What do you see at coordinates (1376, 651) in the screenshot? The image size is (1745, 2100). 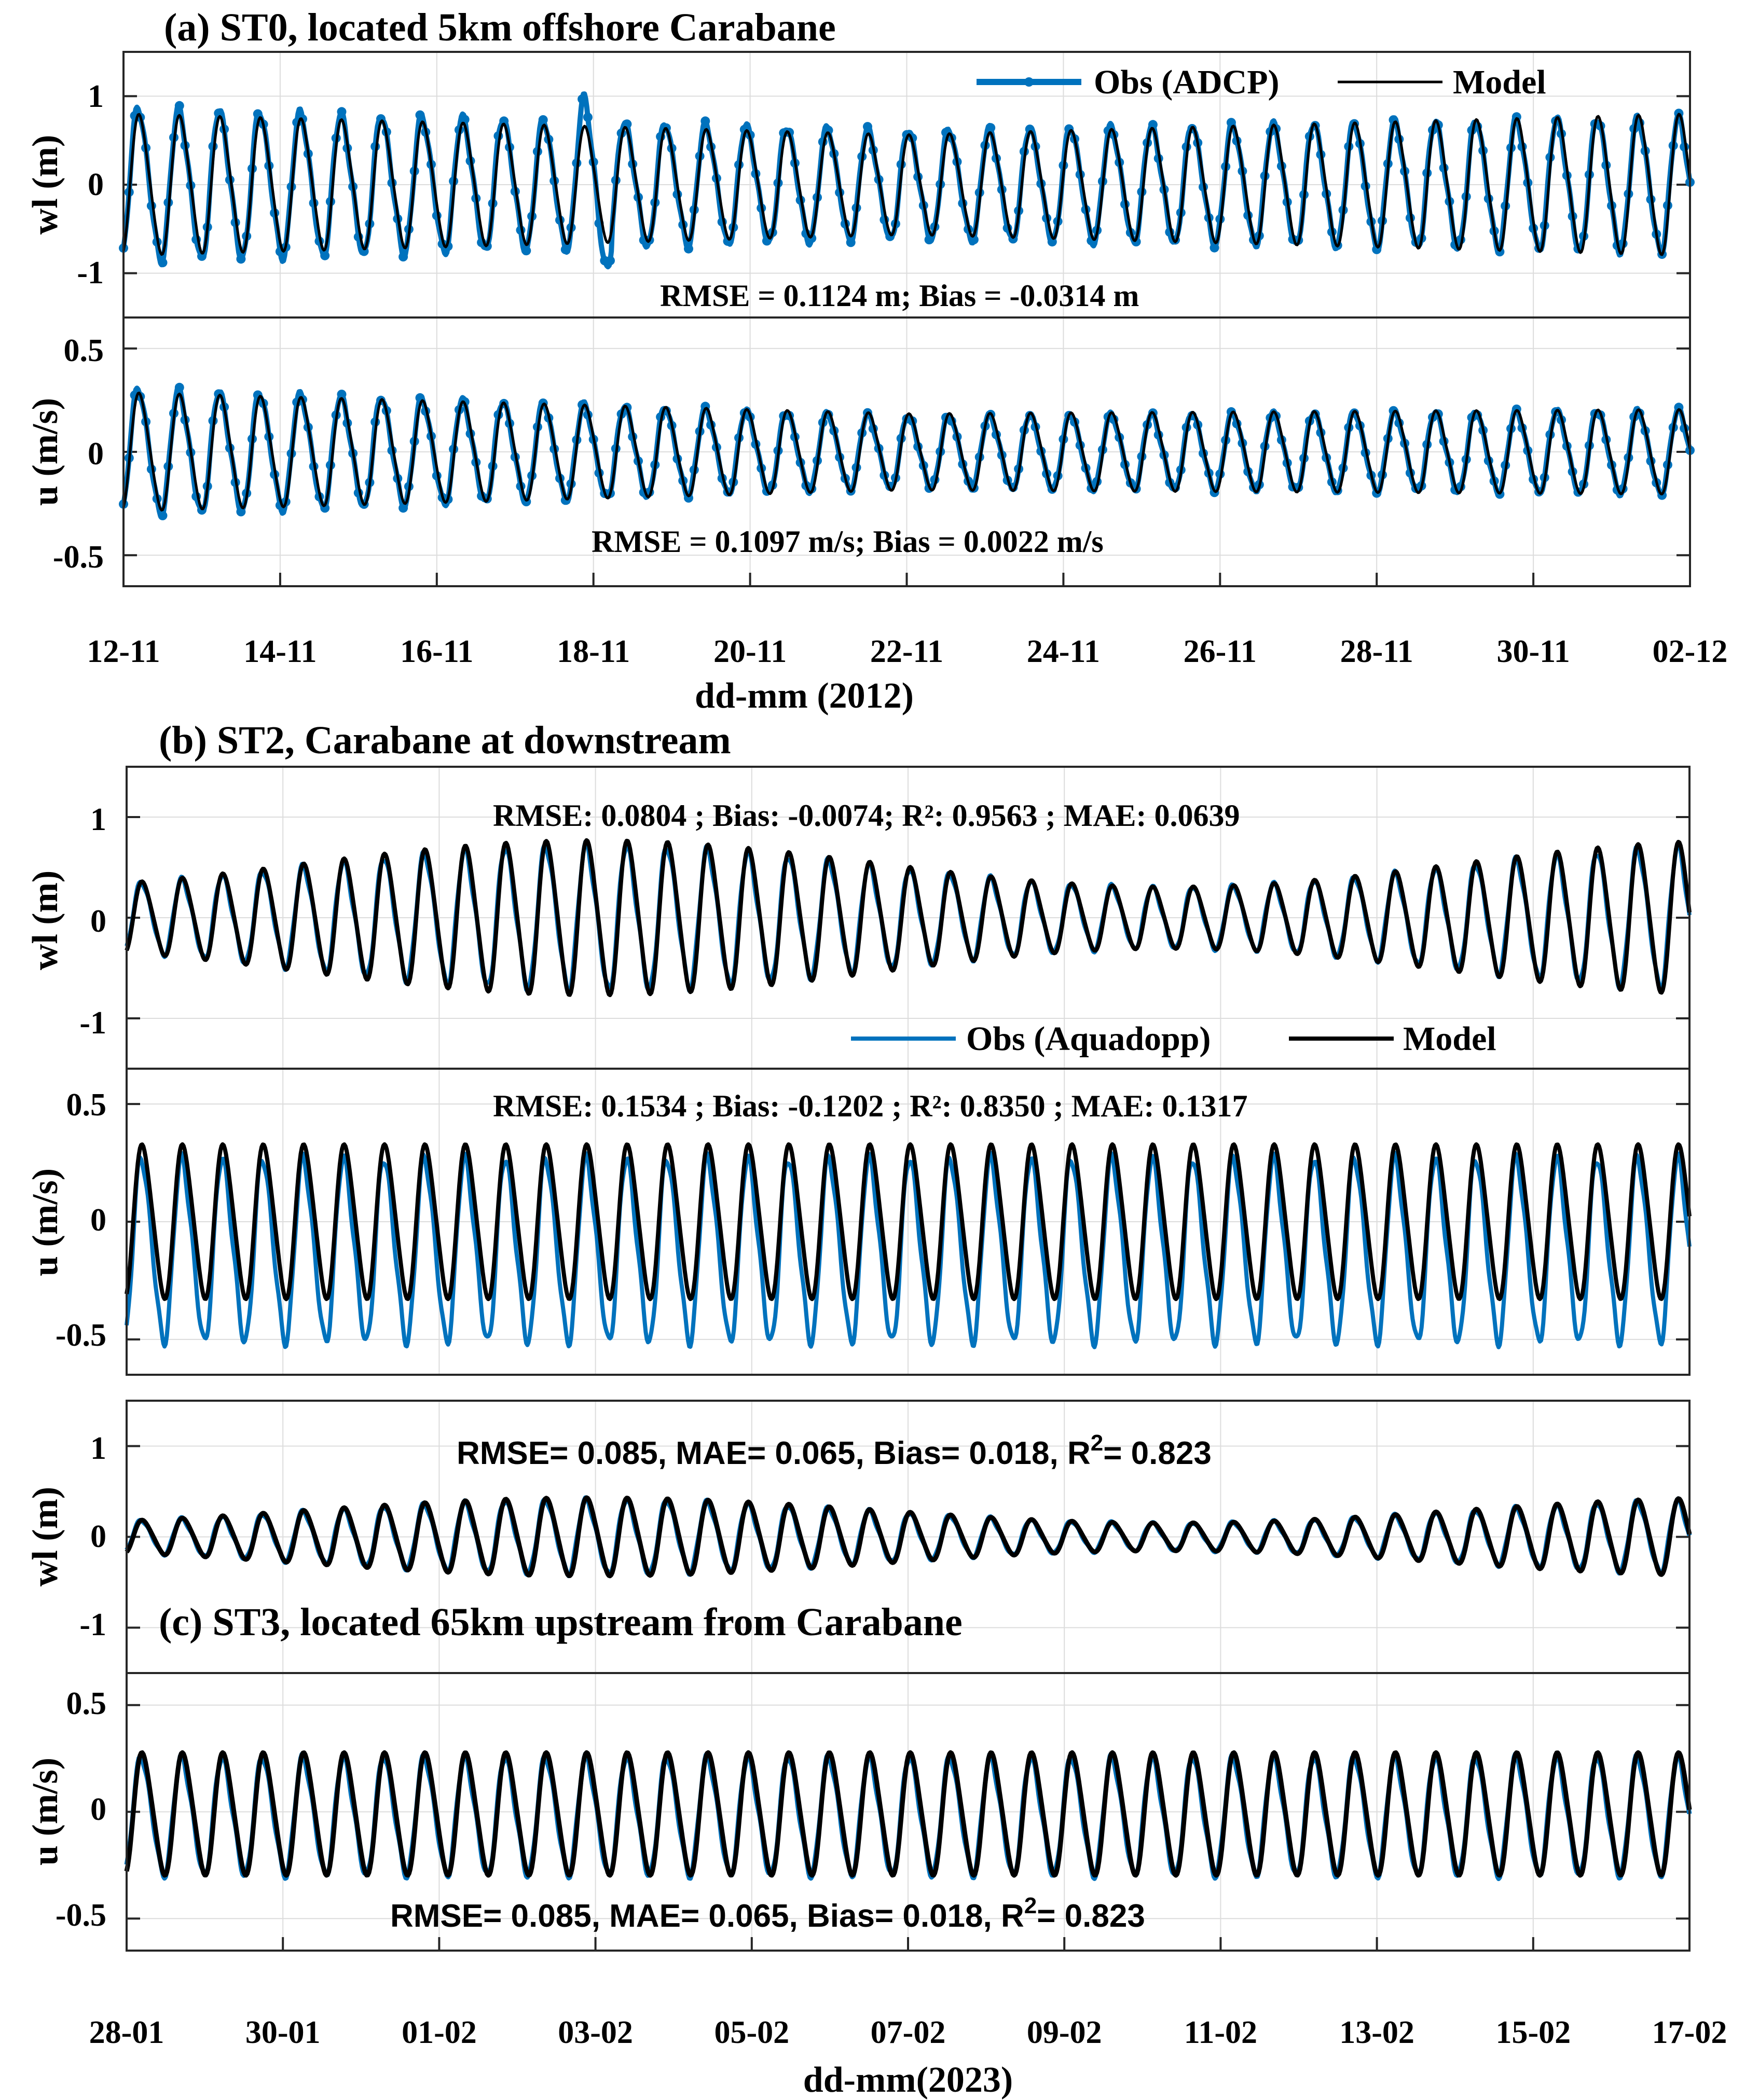 I see `xtick-label-xticks-a-8: 28-11` at bounding box center [1376, 651].